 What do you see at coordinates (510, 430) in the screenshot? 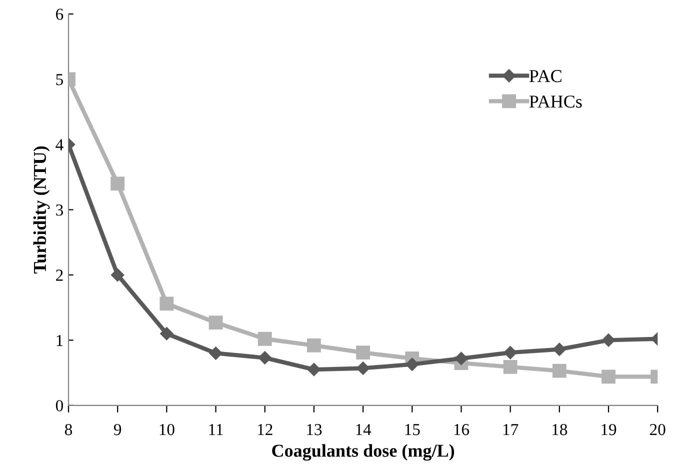
I see `x-tick-label: 17` at bounding box center [510, 430].